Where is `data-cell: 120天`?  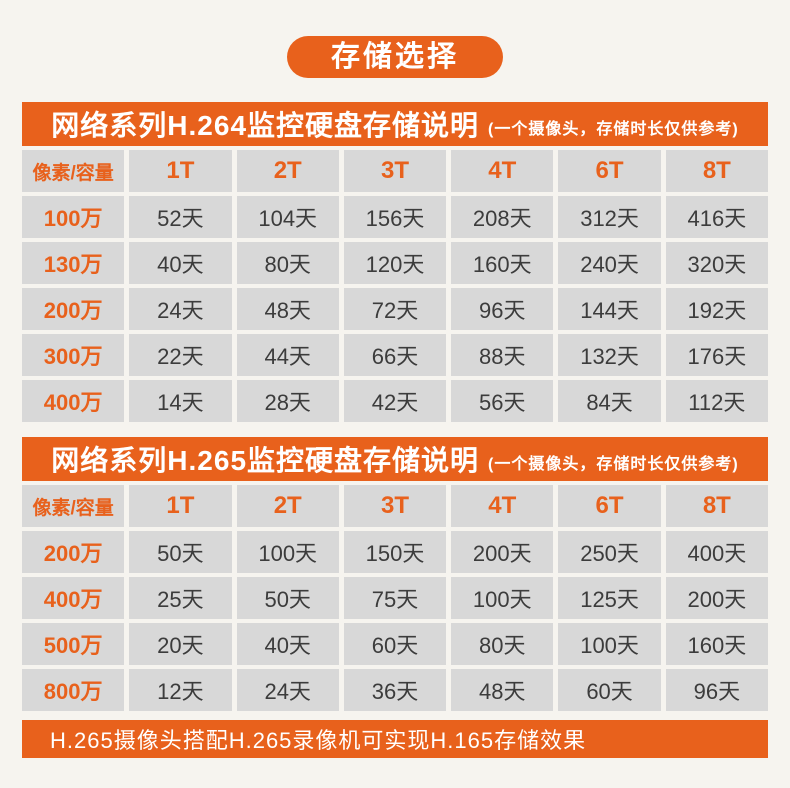
data-cell: 120天 is located at coordinates (395, 263).